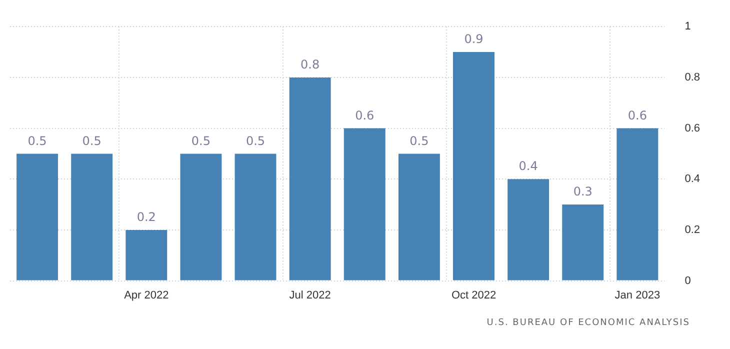  I want to click on x-tick-label: Jul 2022, so click(310, 295).